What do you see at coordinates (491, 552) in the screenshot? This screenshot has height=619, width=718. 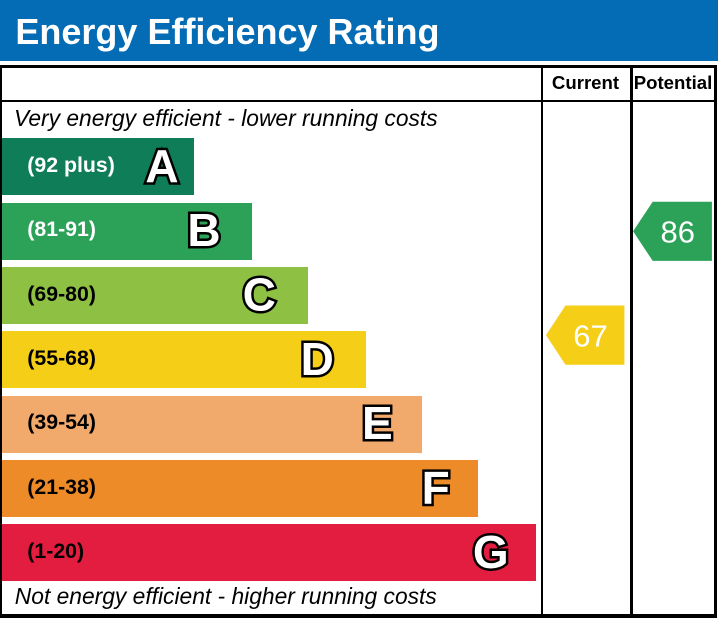 I see `svg-text: G` at bounding box center [491, 552].